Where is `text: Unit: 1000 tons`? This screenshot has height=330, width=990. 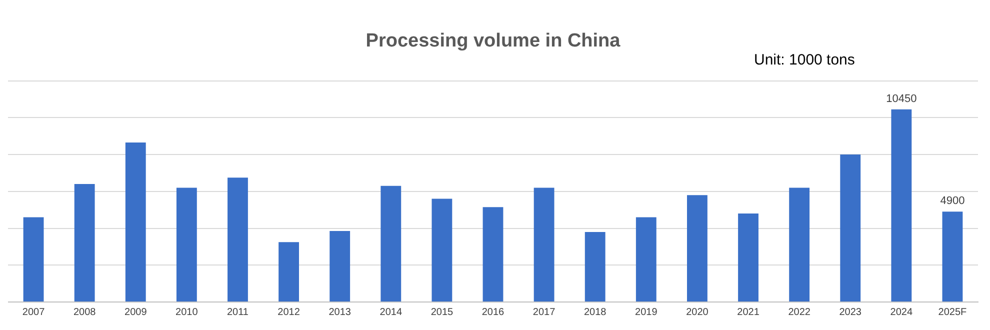 text: Unit: 1000 tons is located at coordinates (804, 60).